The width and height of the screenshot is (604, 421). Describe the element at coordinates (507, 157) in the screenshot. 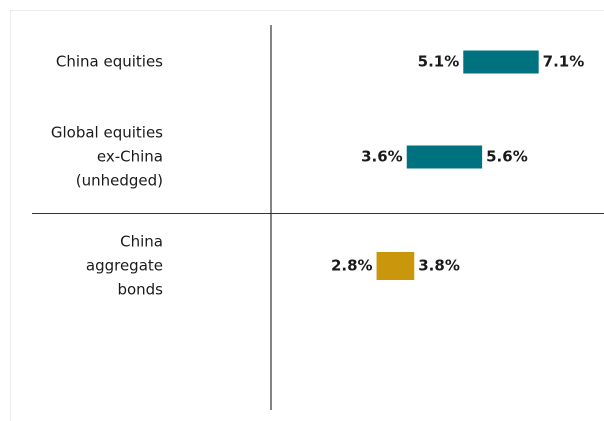

I see `high-label: 5.6%` at that location.